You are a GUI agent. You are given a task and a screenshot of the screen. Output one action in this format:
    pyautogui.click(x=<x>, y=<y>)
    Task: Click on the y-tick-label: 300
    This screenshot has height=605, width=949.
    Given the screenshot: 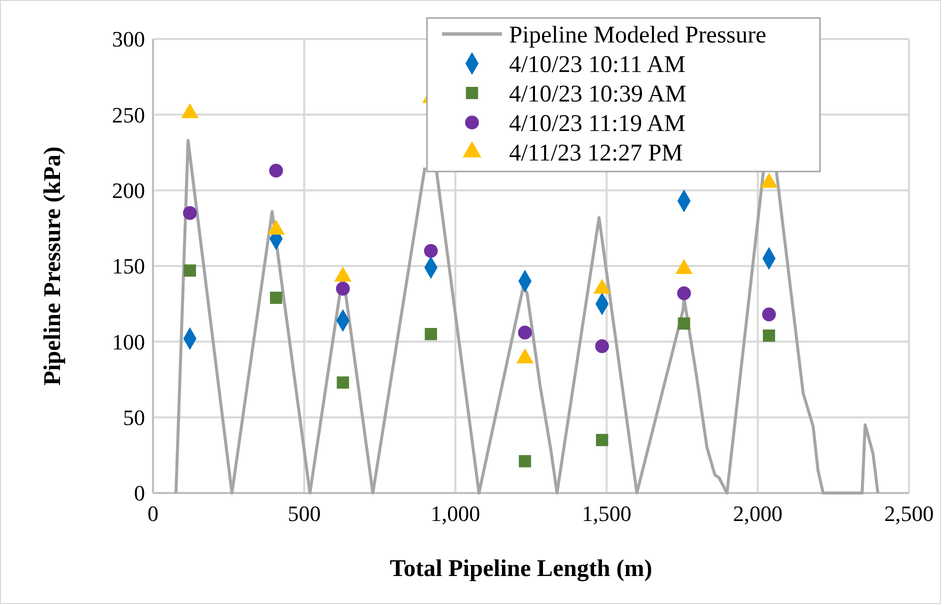 What is the action you would take?
    pyautogui.click(x=128, y=39)
    